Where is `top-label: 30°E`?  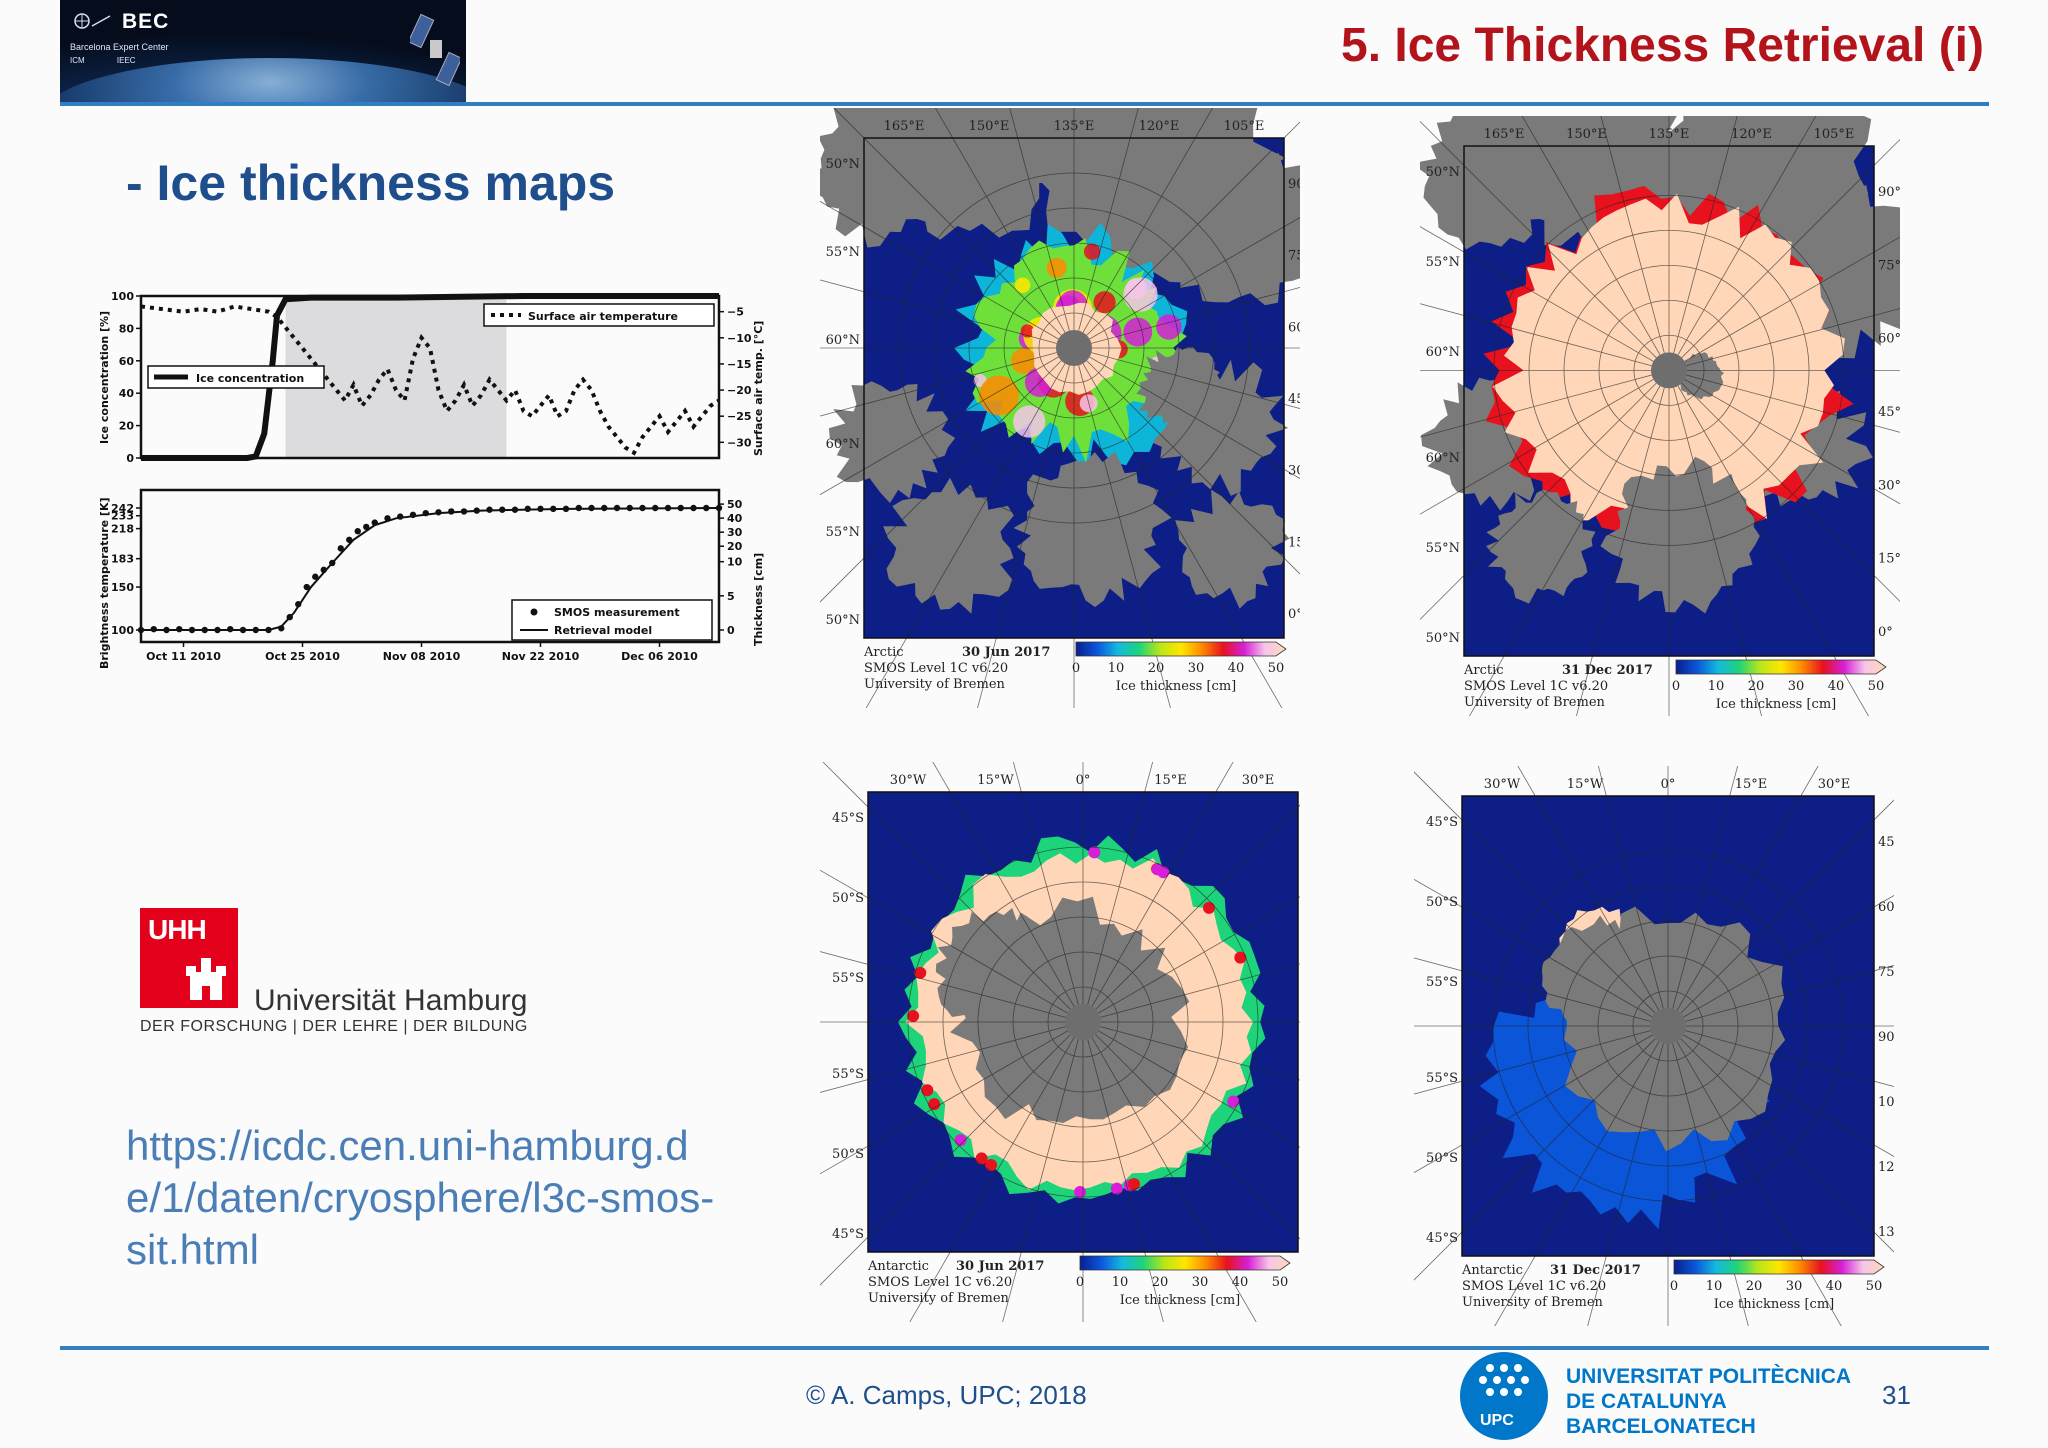 top-label: 30°E is located at coordinates (1258, 780).